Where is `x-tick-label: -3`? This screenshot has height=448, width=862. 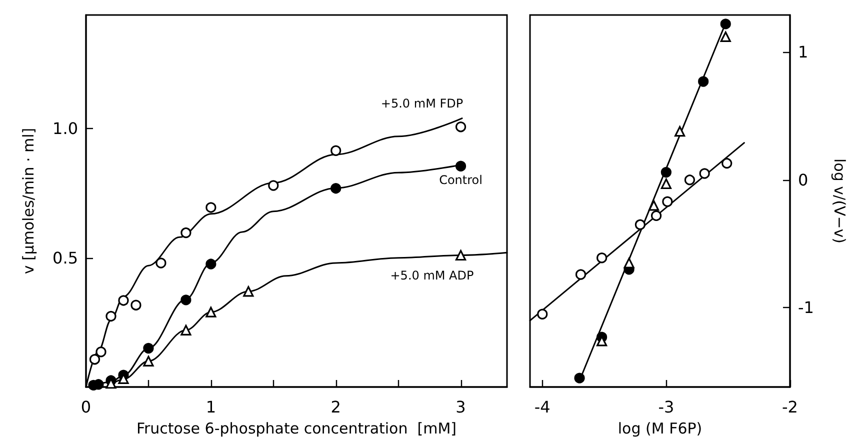
x-tick-label: -3 is located at coordinates (666, 407).